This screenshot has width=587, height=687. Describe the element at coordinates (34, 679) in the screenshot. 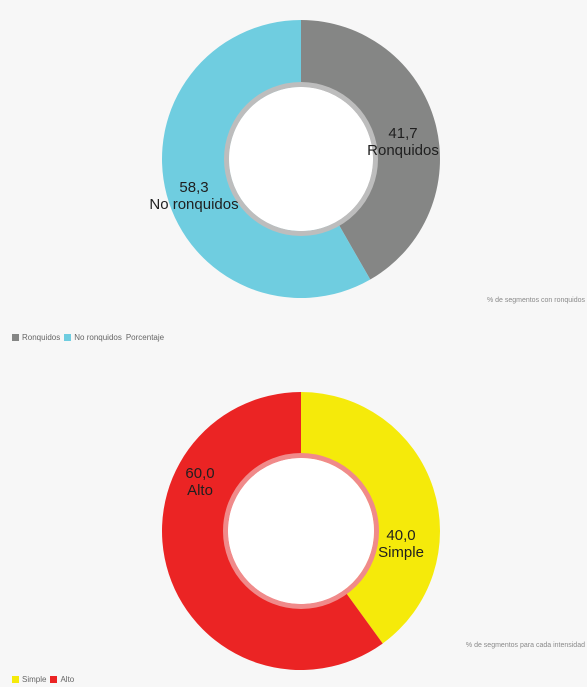

I see `legend-label: Simple` at that location.